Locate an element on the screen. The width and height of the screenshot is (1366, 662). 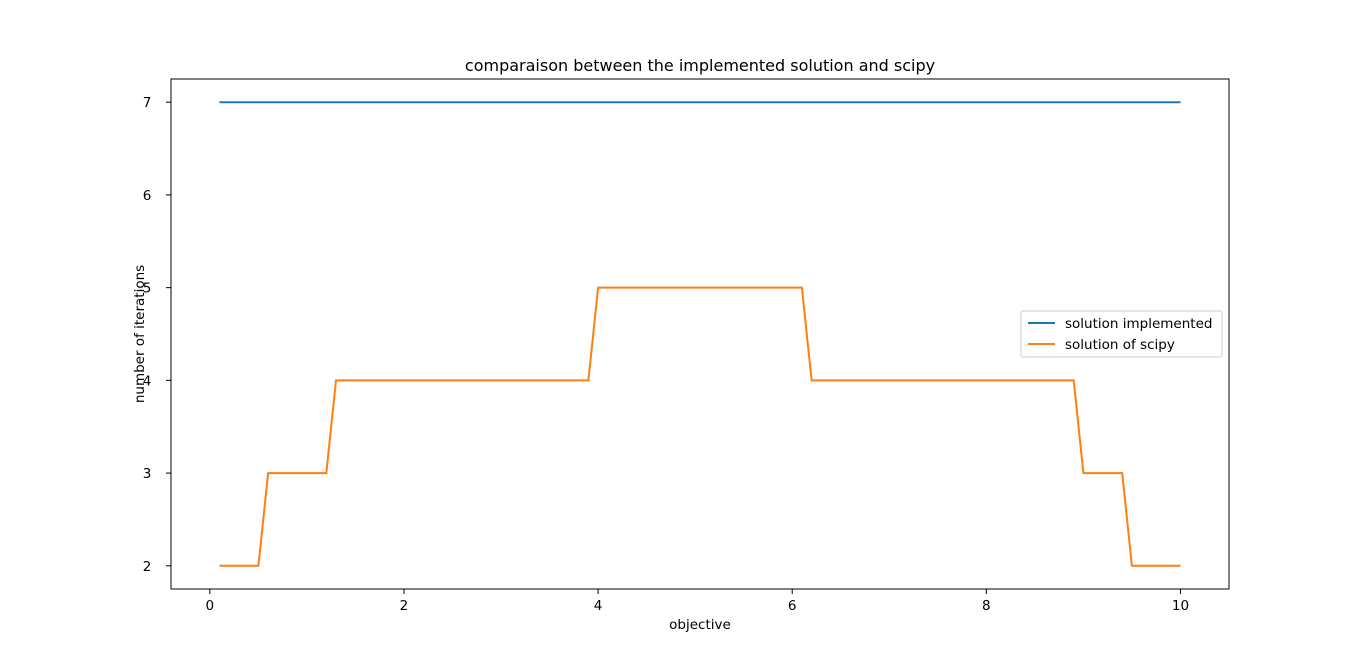
y-tick-label: 4 is located at coordinates (147, 381).